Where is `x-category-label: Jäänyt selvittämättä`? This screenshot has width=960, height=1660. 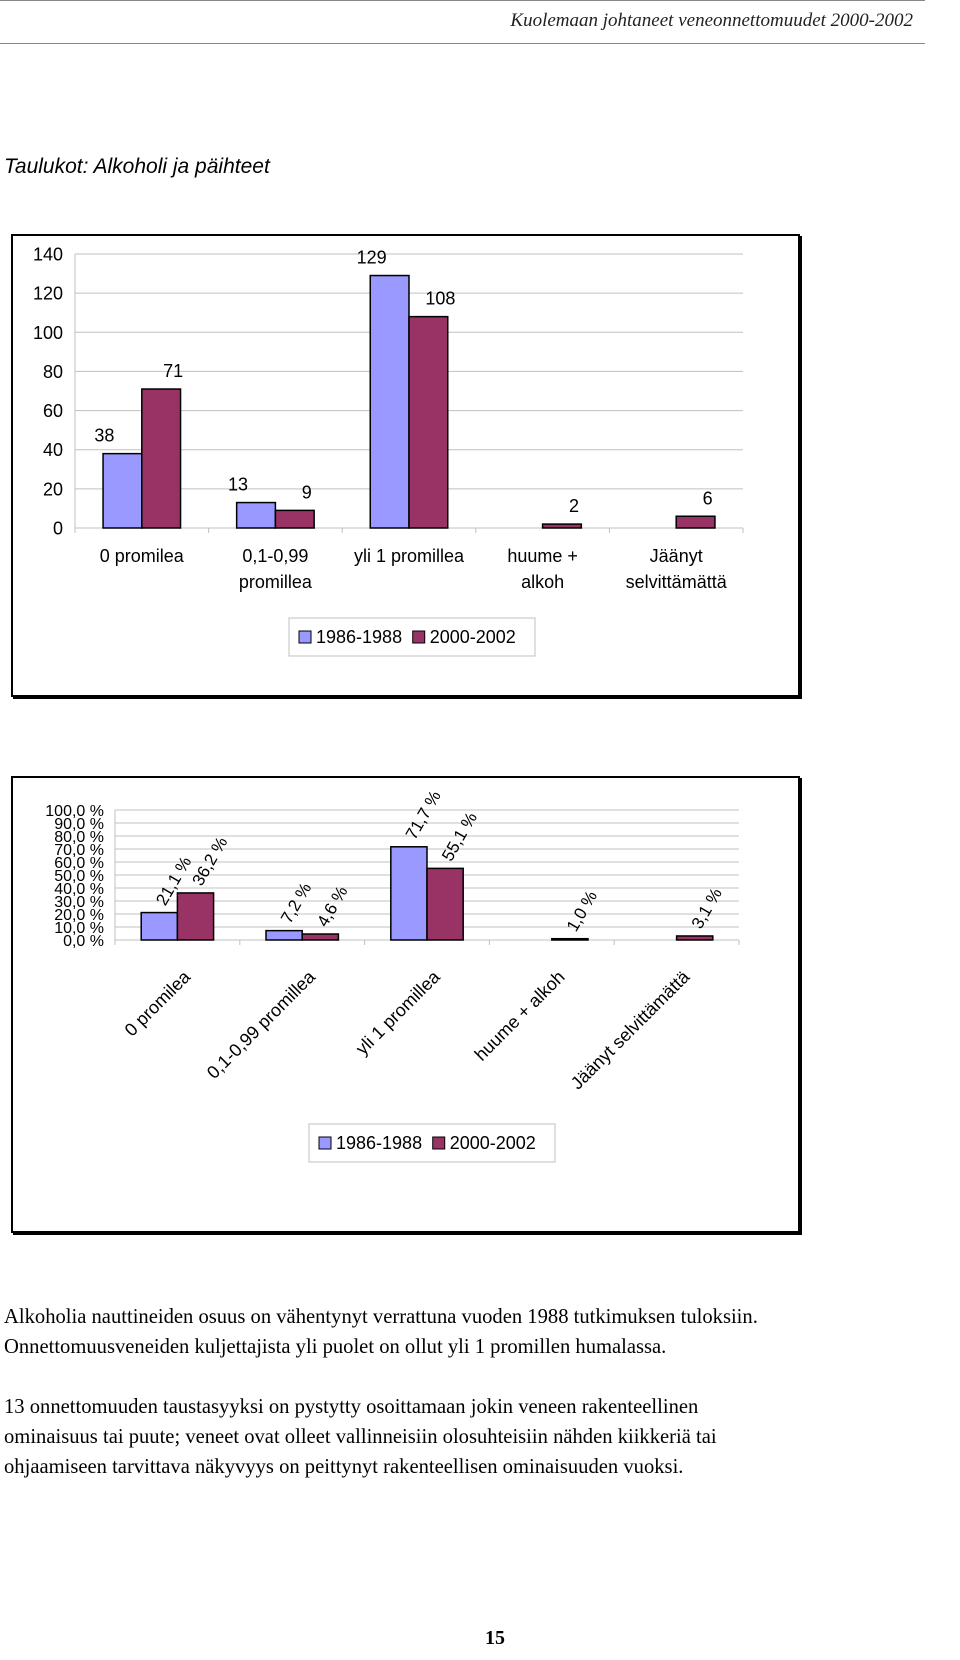
x-category-label: Jäänyt selvittämättä is located at coordinates (630, 1029).